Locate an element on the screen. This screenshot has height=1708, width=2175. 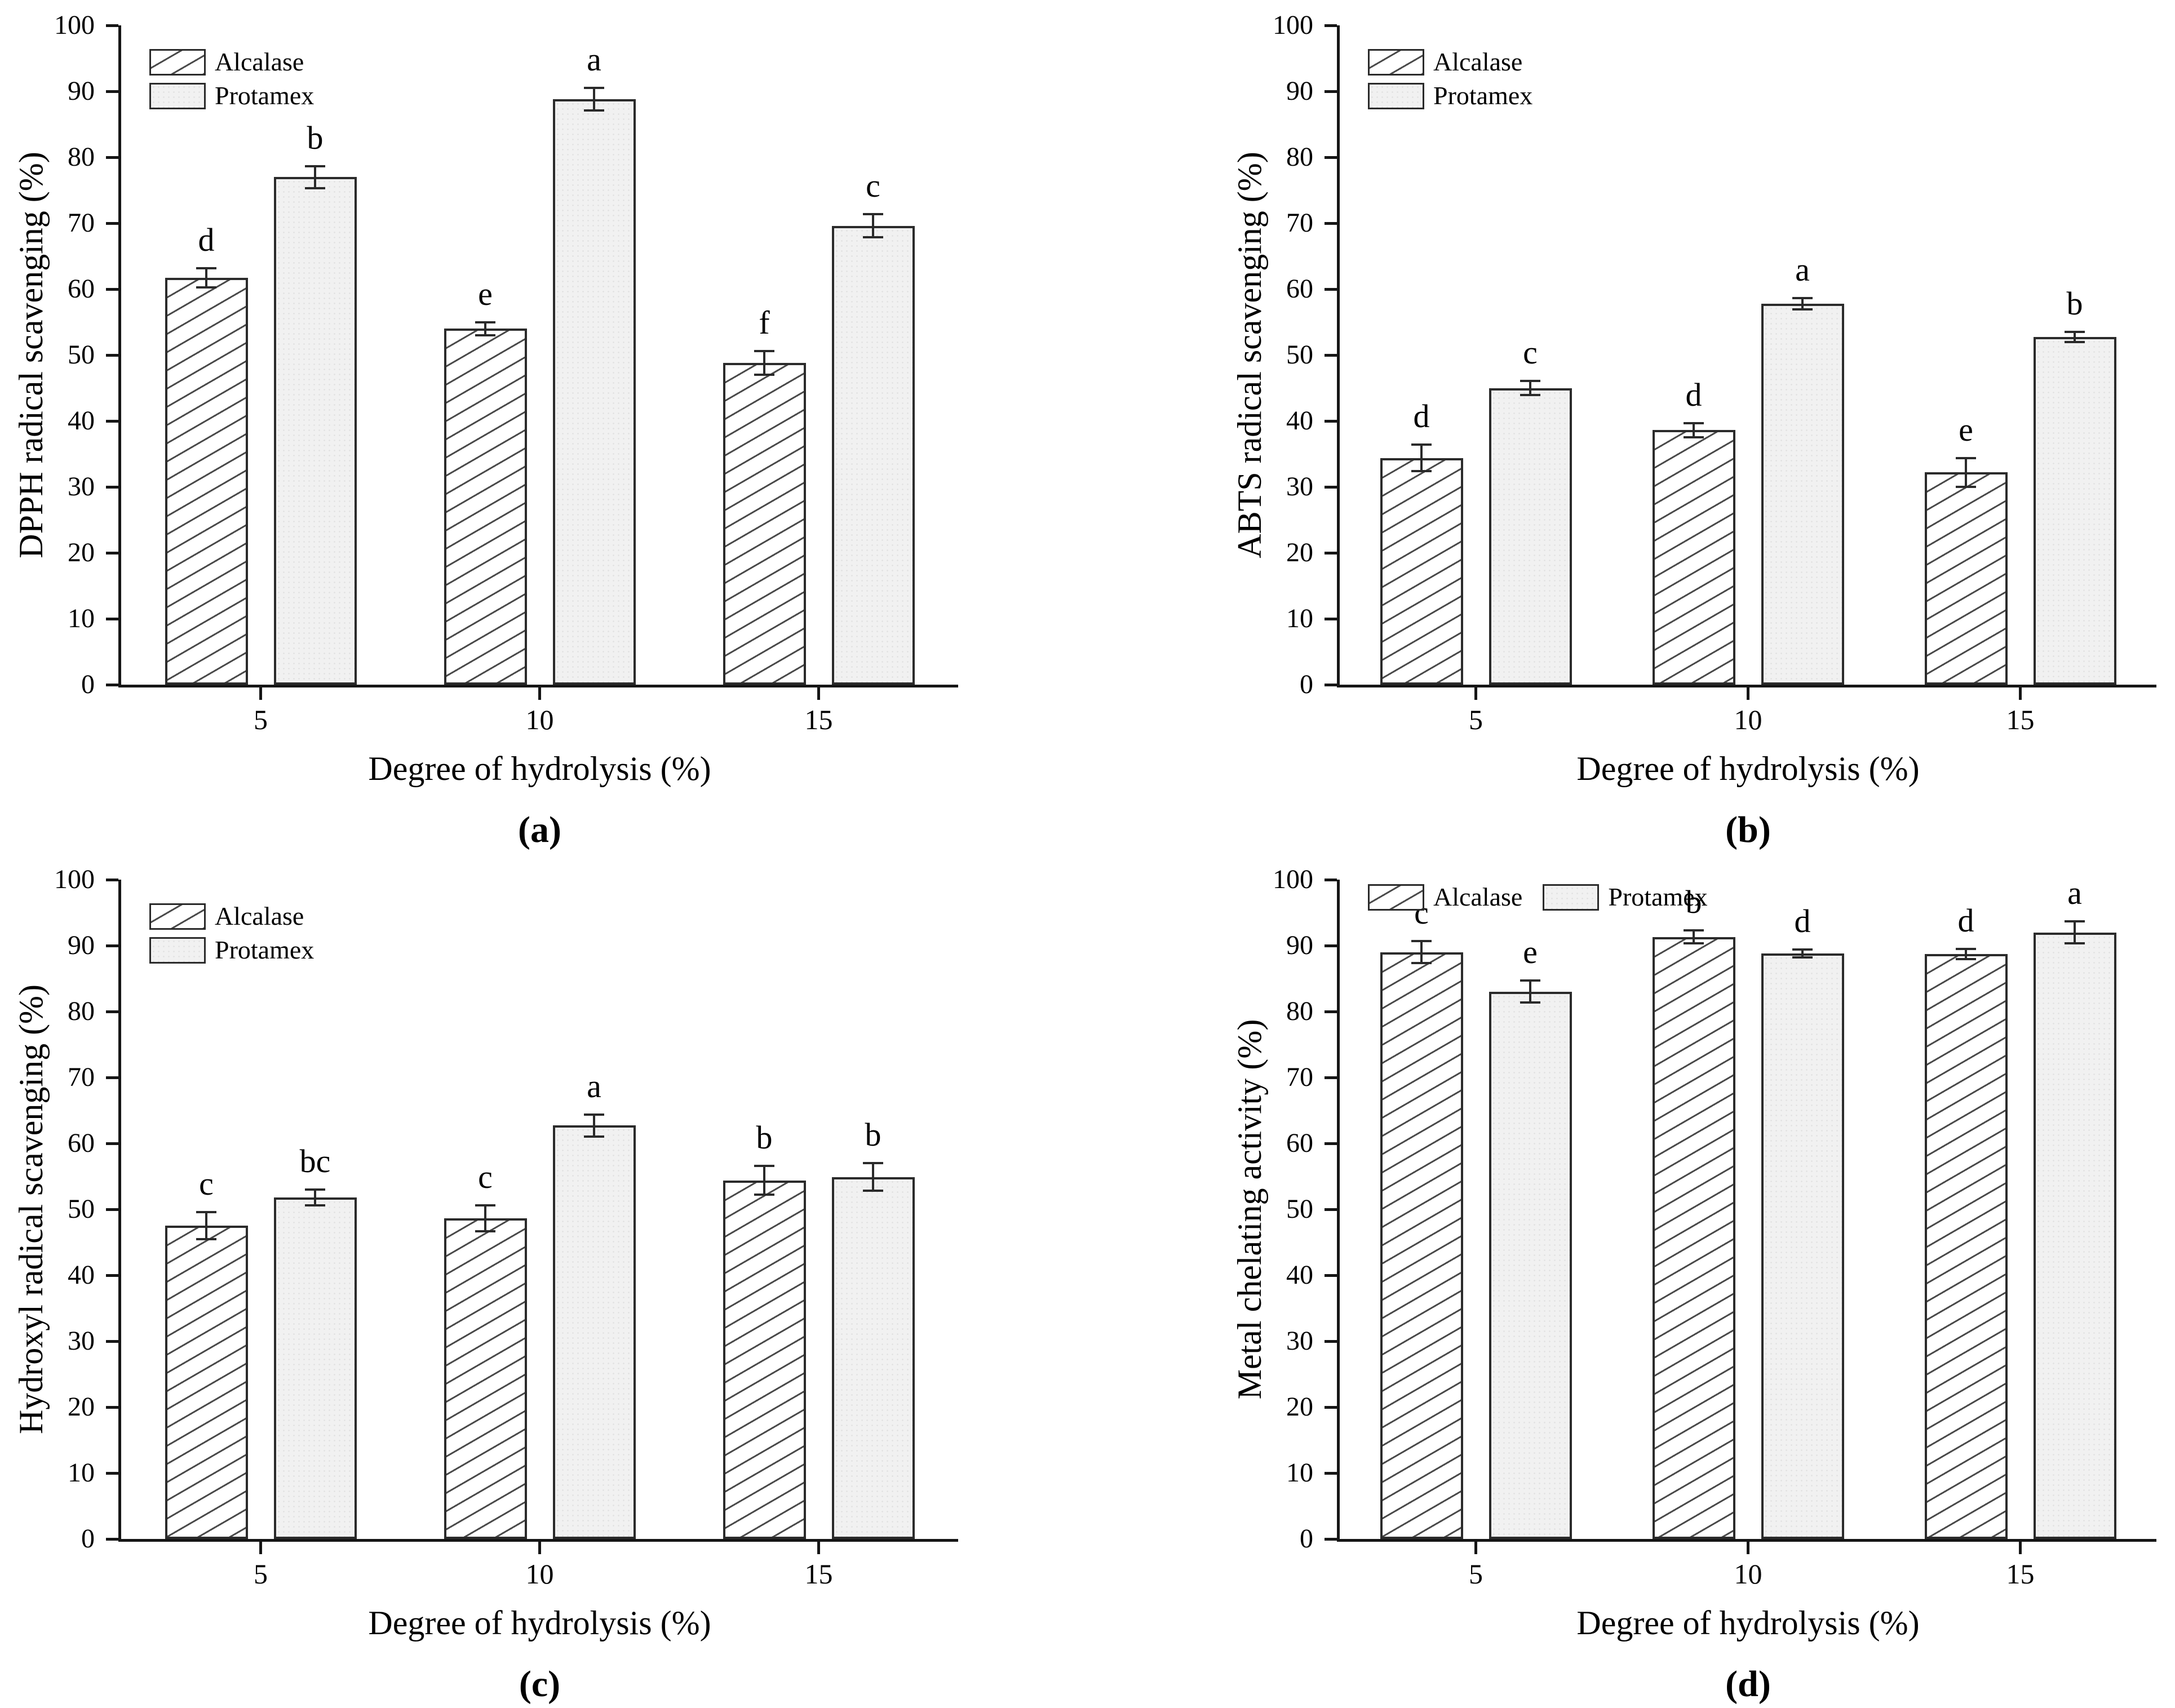
x-tick-label: 10 is located at coordinates (1748, 720).